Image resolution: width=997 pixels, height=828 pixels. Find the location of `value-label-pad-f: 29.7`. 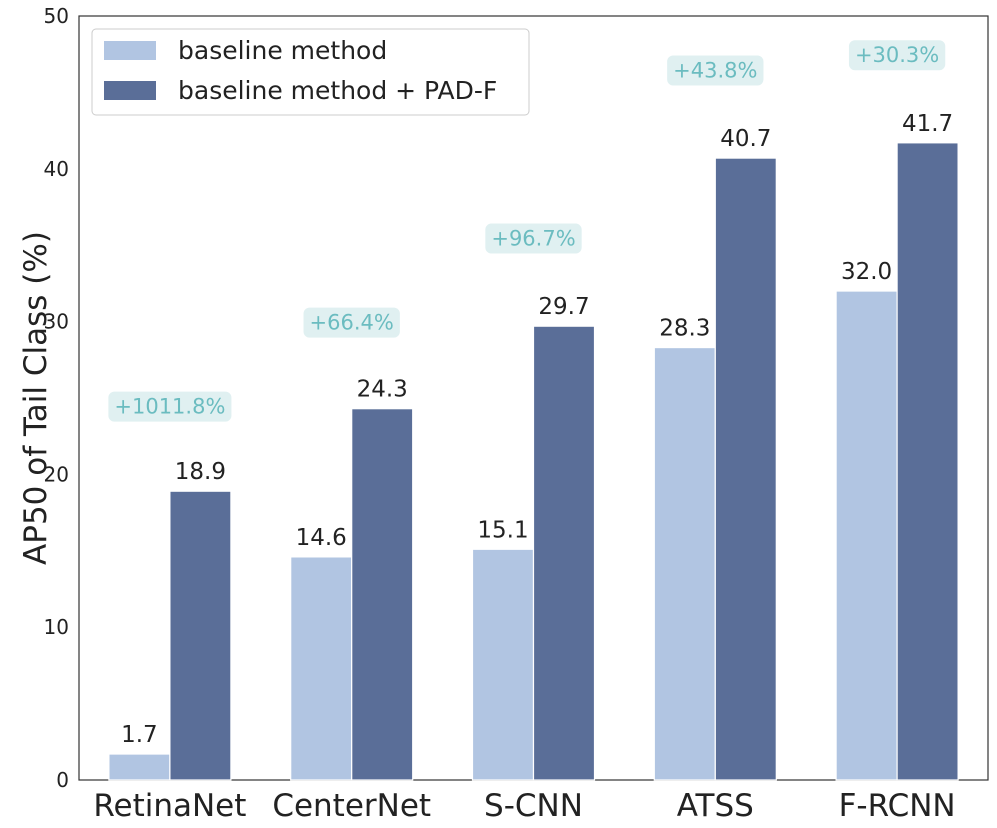

value-label-pad-f: 29.7 is located at coordinates (563, 307).